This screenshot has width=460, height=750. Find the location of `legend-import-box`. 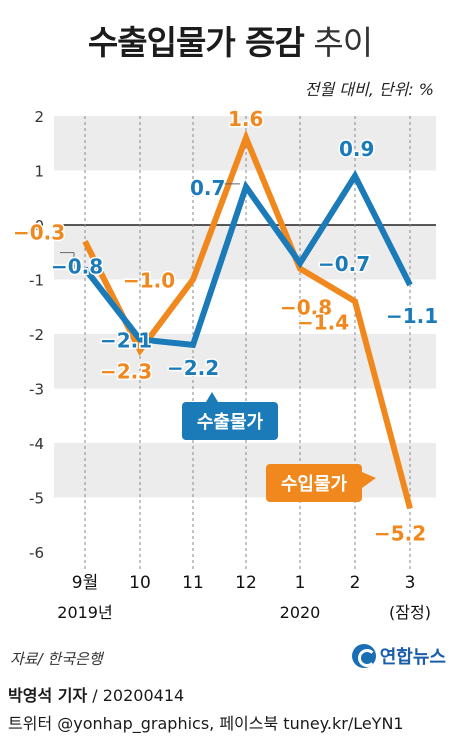

legend-import-box is located at coordinates (314, 483).